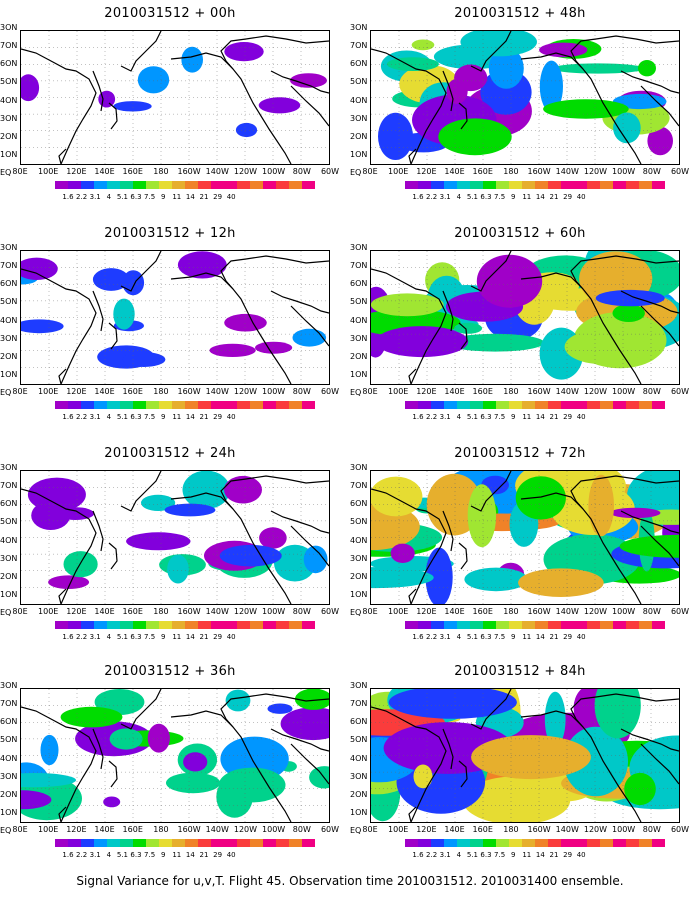 The width and height of the screenshot is (700, 900). Describe the element at coordinates (445, 417) in the screenshot. I see `colorbar-level-label: 3.1` at that location.